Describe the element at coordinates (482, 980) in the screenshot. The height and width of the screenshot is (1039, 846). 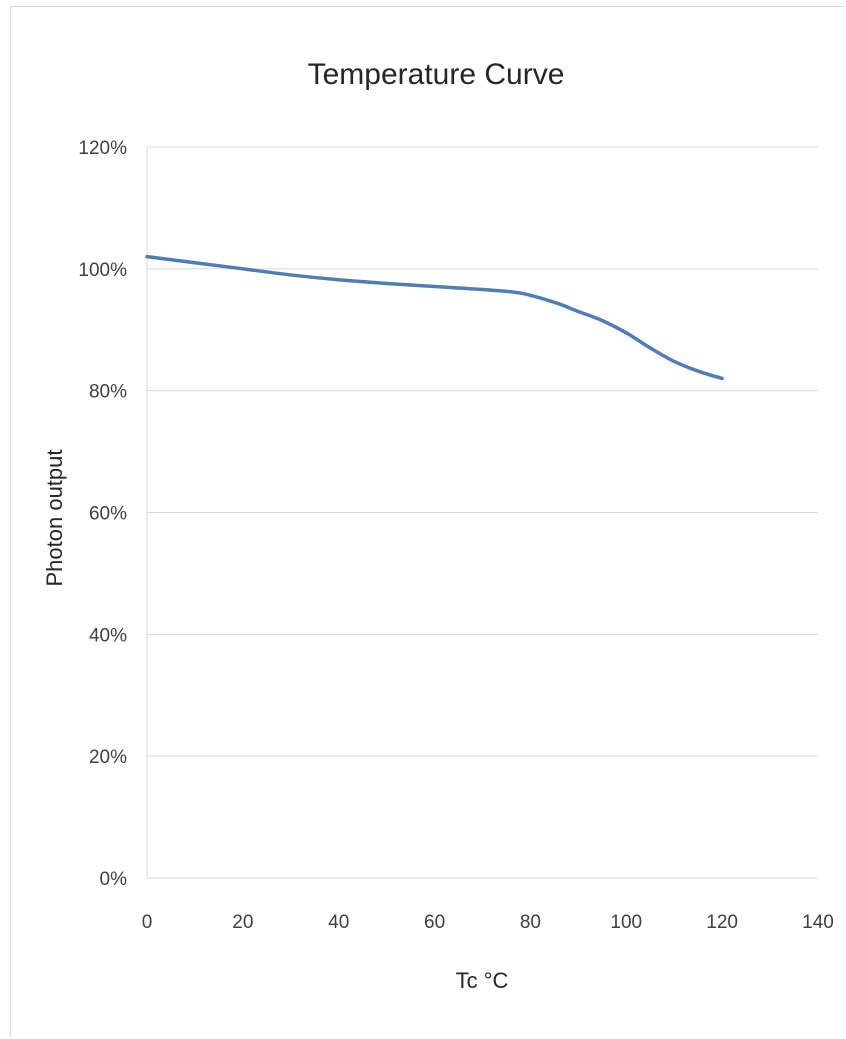
I see `x-axis-label: Tc °C` at that location.